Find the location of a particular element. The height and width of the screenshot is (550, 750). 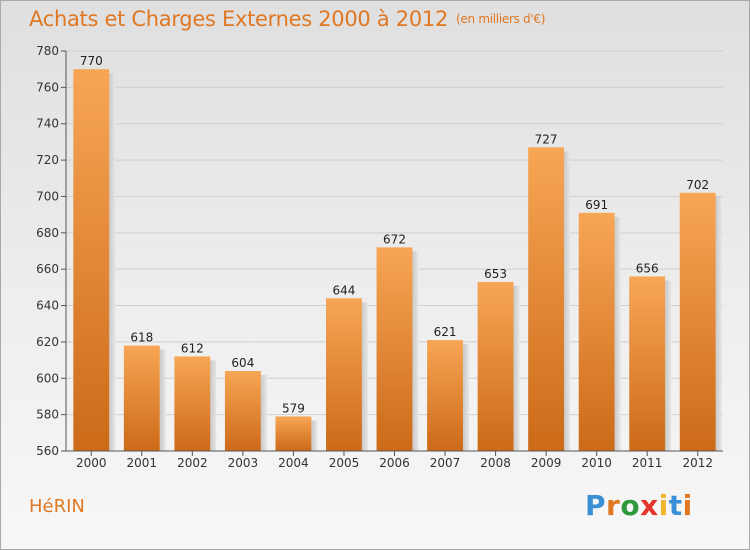

y-tick-label: 560 is located at coordinates (47, 451).